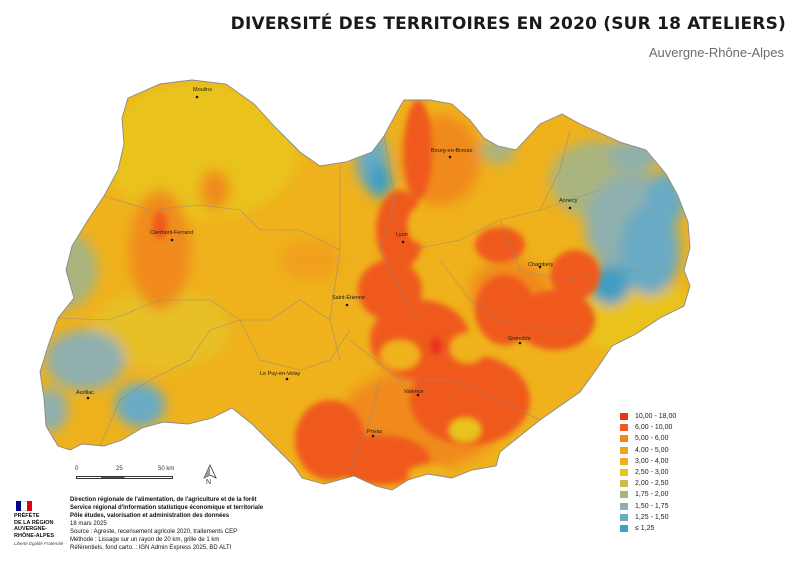 The height and width of the screenshot is (566, 800). I want to click on city-label: Annecy, so click(568, 201).